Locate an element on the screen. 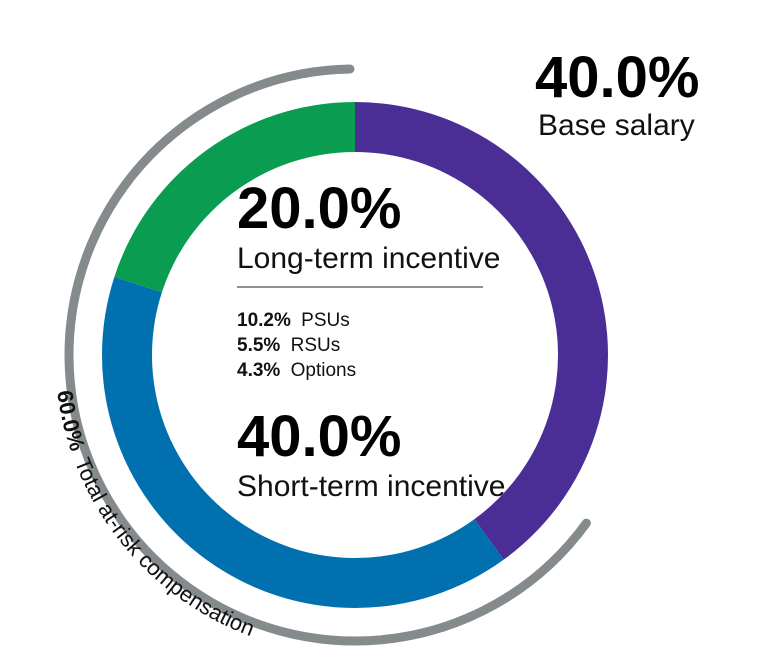 The image size is (770, 666). at-risk-pct: 60.0% is located at coordinates (71, 421).